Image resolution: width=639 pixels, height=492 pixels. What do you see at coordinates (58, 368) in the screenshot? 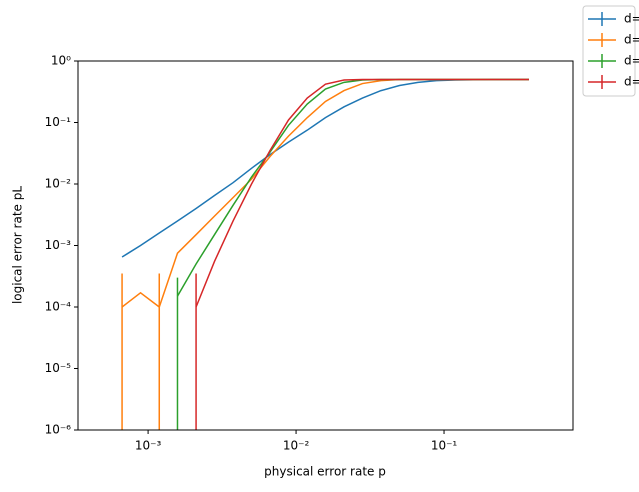
I see `y-tick-label: 10⁻⁵` at bounding box center [58, 368].